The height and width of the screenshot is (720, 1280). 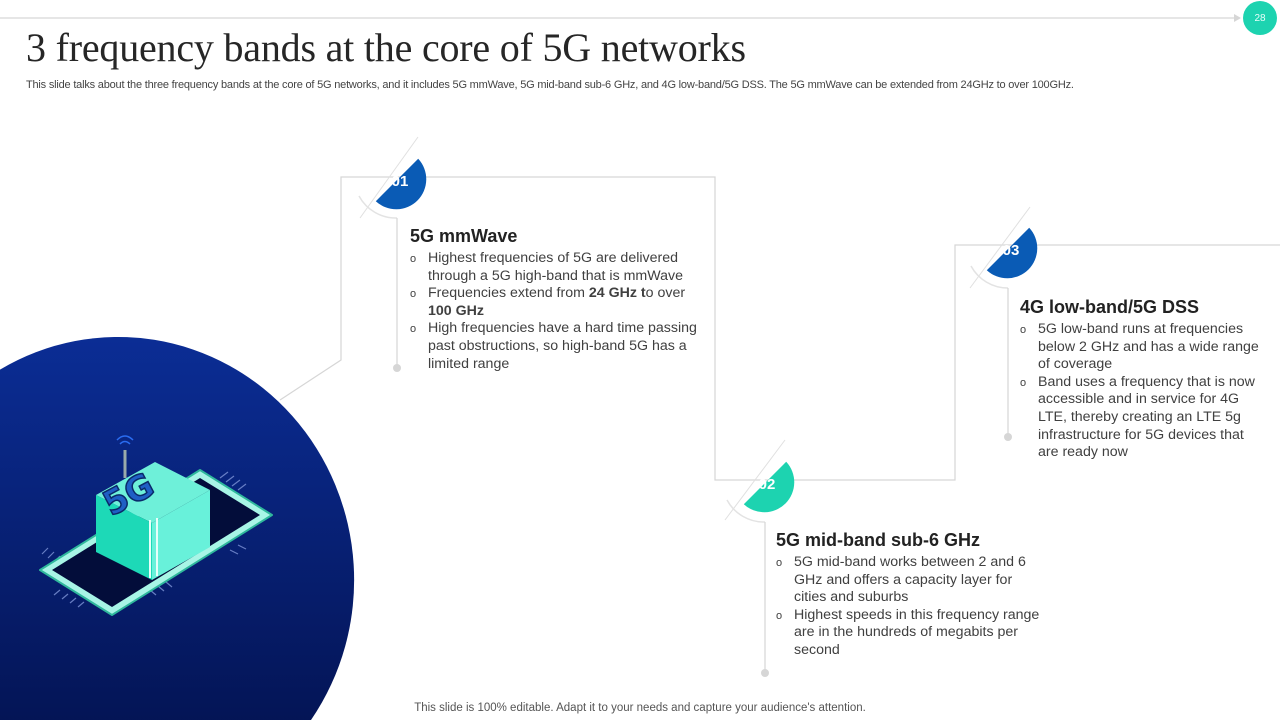 I want to click on badge-03-number: 03, so click(x=1011, y=250).